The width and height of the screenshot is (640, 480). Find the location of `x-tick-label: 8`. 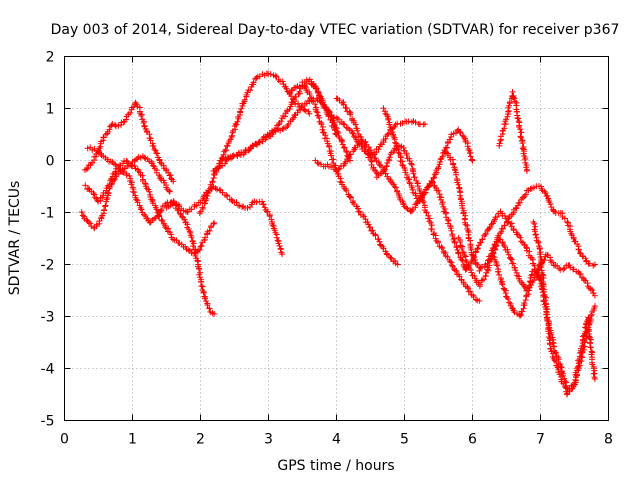

x-tick-label: 8 is located at coordinates (608, 440).